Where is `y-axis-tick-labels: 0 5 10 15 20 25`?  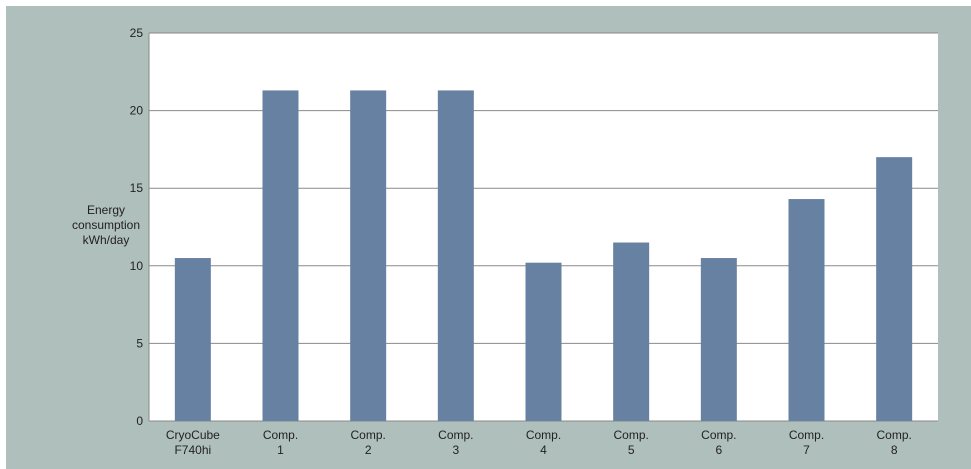
y-axis-tick-labels: 0 5 10 15 20 25 is located at coordinates (137, 227).